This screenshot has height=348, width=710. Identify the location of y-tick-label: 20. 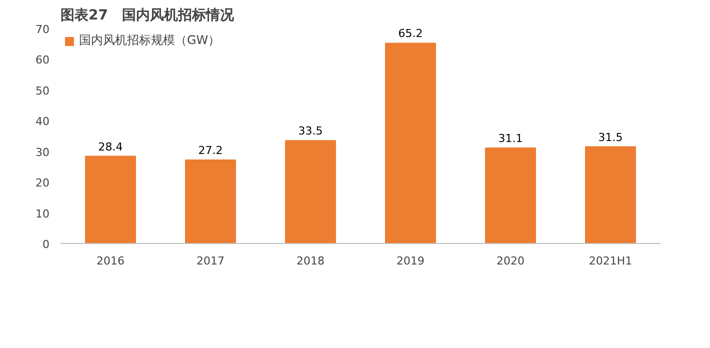
(43, 183).